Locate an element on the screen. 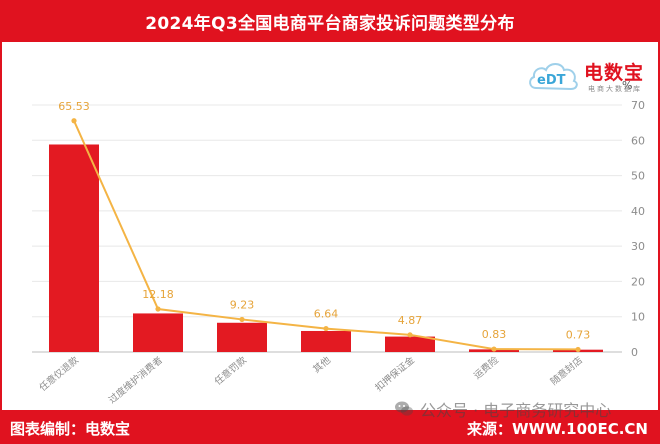 This screenshot has height=444, width=660. chart-title: 2024年Q3全国电商平台商家投诉问题类型分布 is located at coordinates (330, 23).